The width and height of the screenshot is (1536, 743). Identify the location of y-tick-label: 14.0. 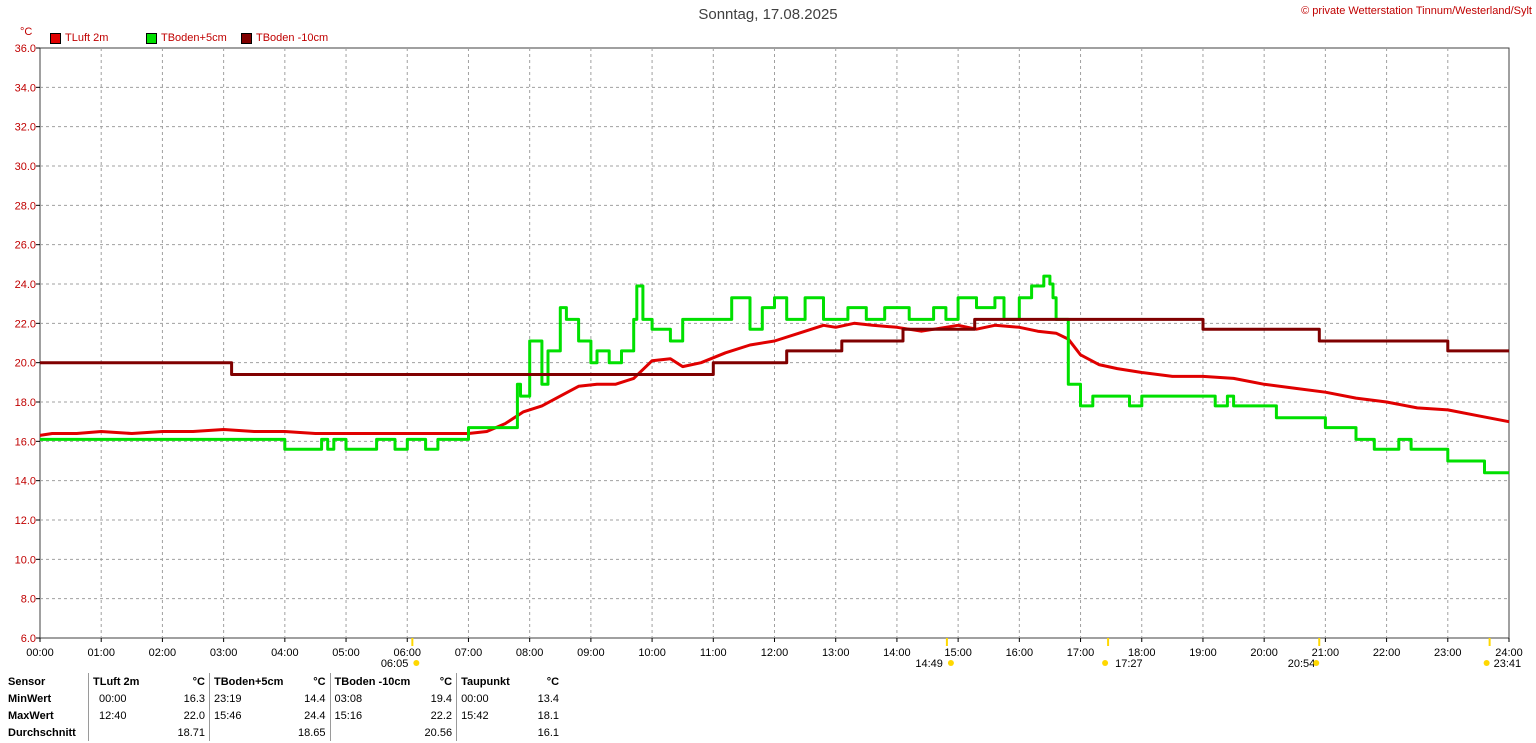
(25, 482).